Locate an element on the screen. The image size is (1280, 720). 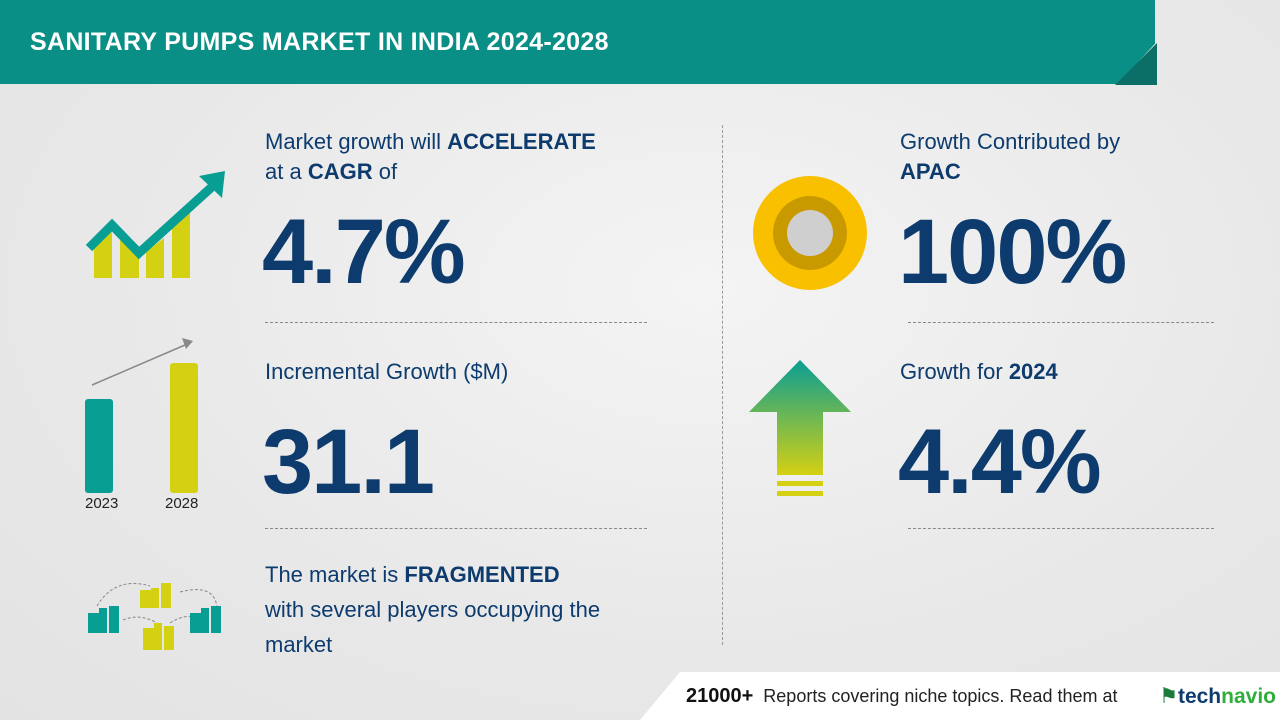
technavio-logo: ⚑technavio is located at coordinates (1217, 696).